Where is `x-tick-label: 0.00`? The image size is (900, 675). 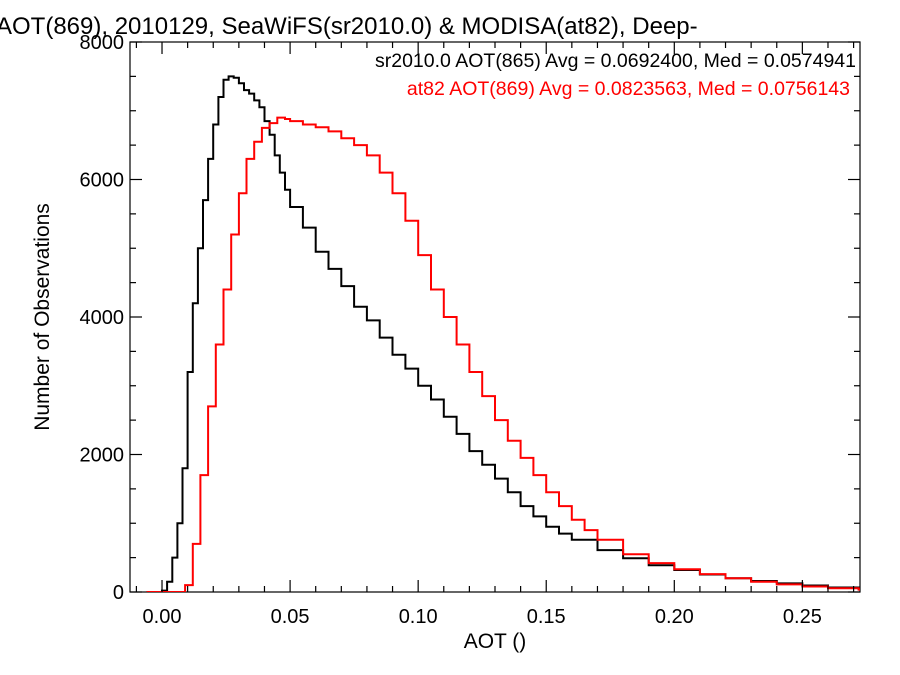
x-tick-label: 0.00 is located at coordinates (162, 617).